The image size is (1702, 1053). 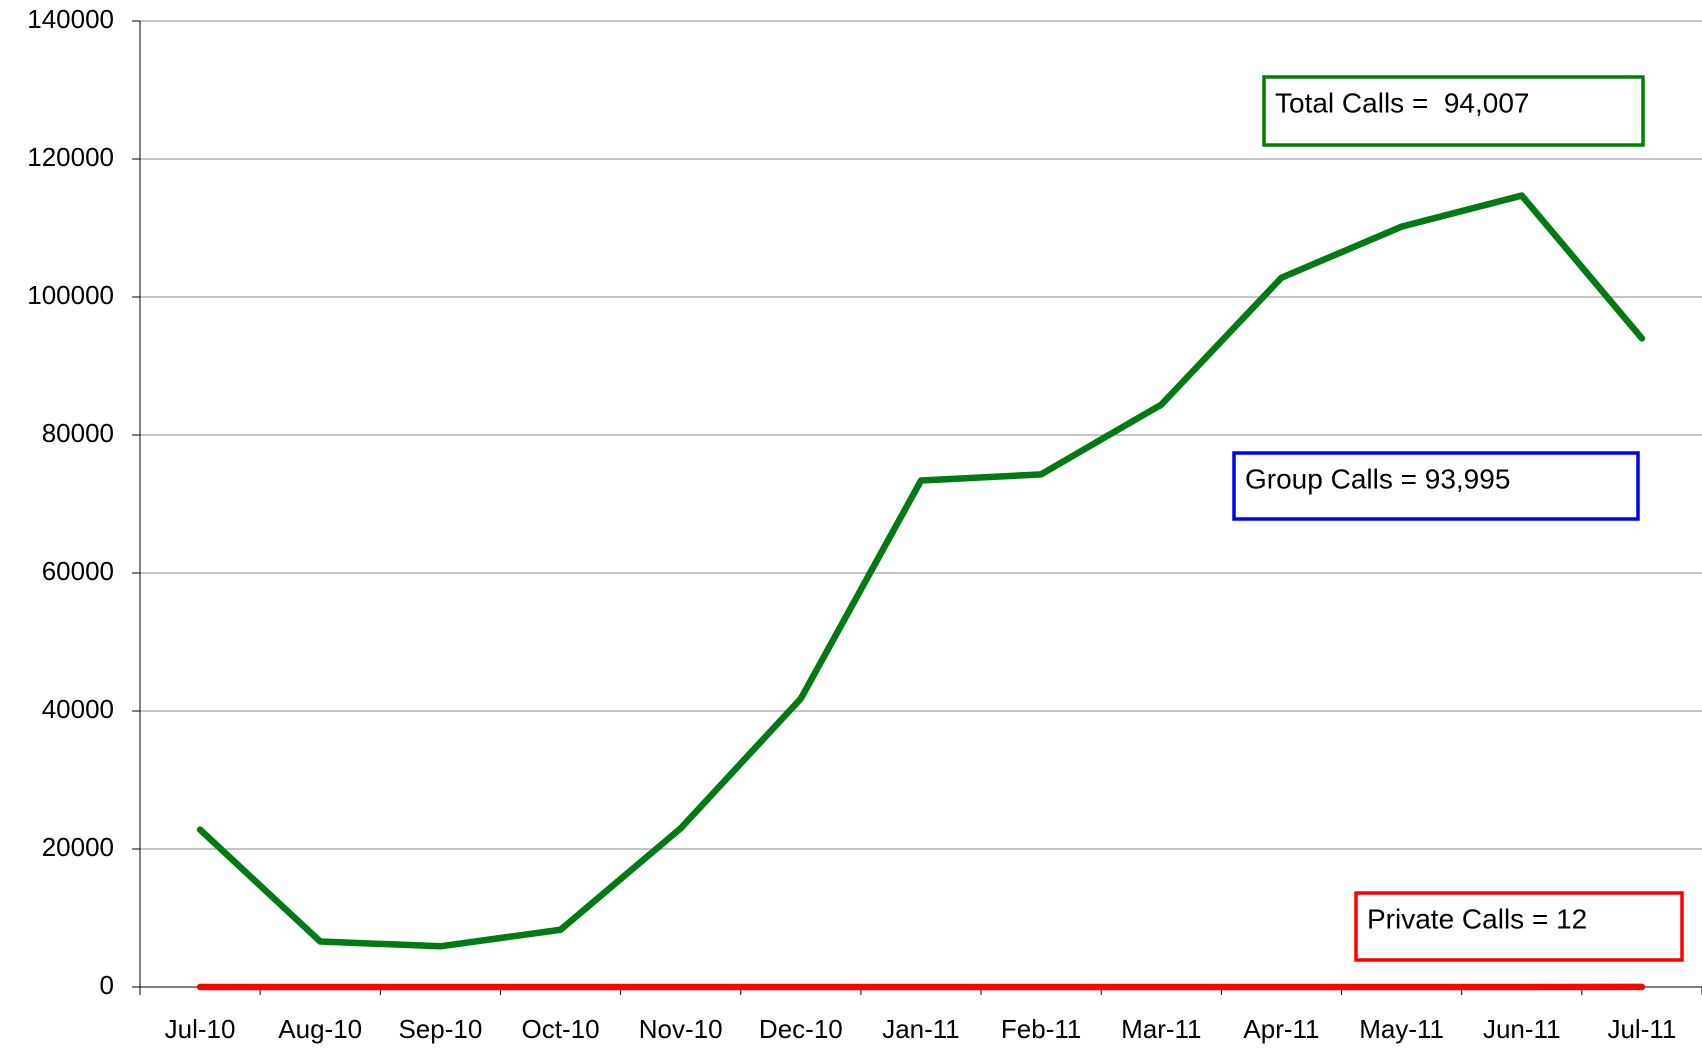 I want to click on x-tick-label: Sep-10, so click(x=440, y=1029).